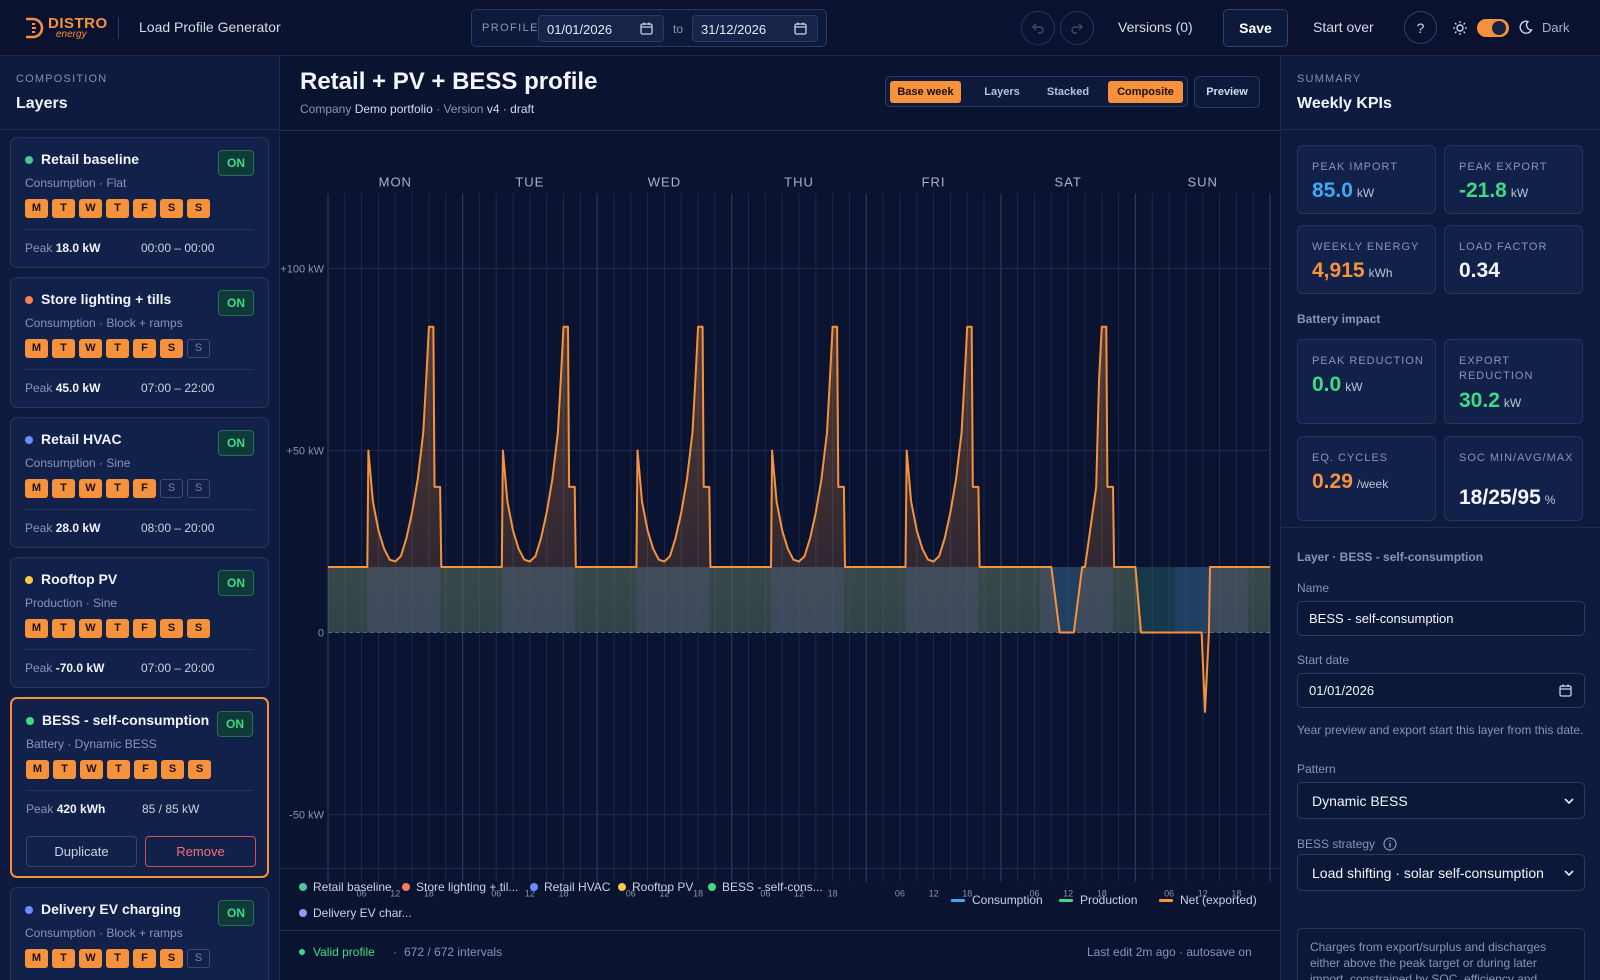  I want to click on tab-stacked: Stacked, so click(1068, 92).